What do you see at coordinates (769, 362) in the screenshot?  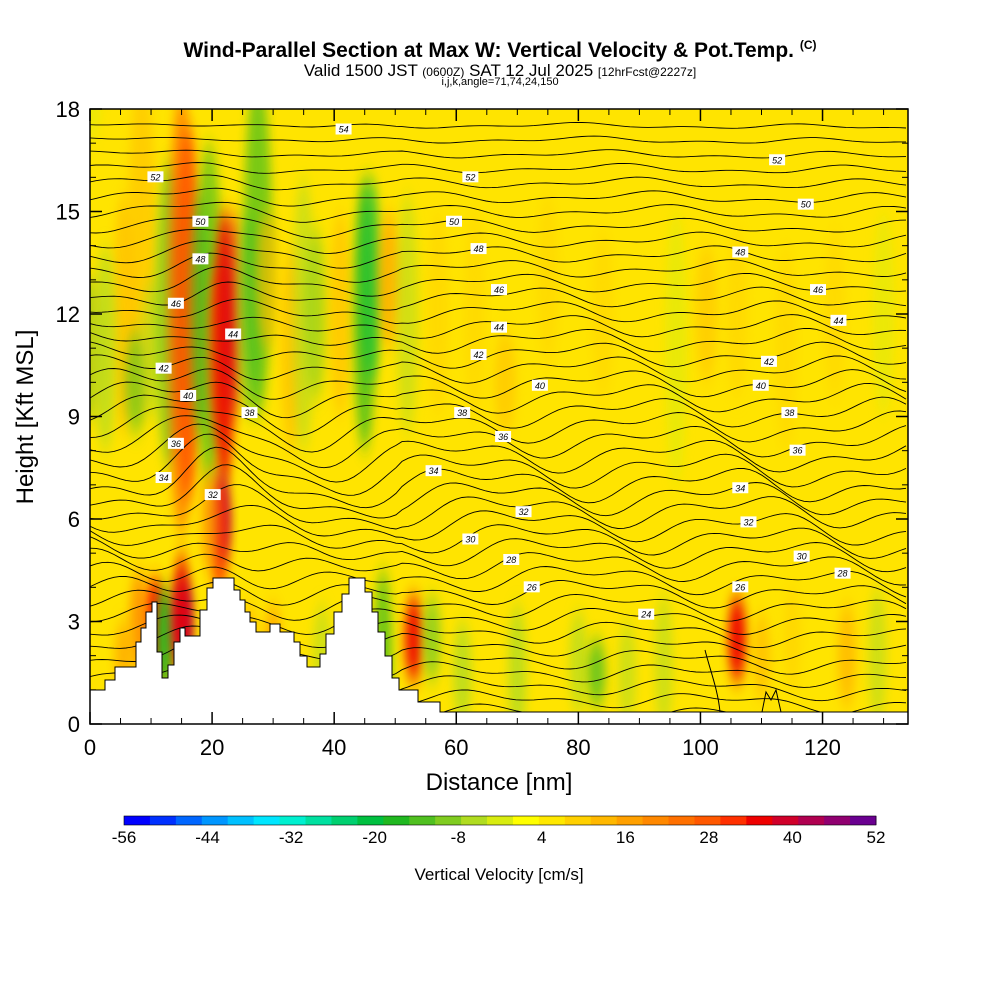 I see `theta-label-text: 42` at bounding box center [769, 362].